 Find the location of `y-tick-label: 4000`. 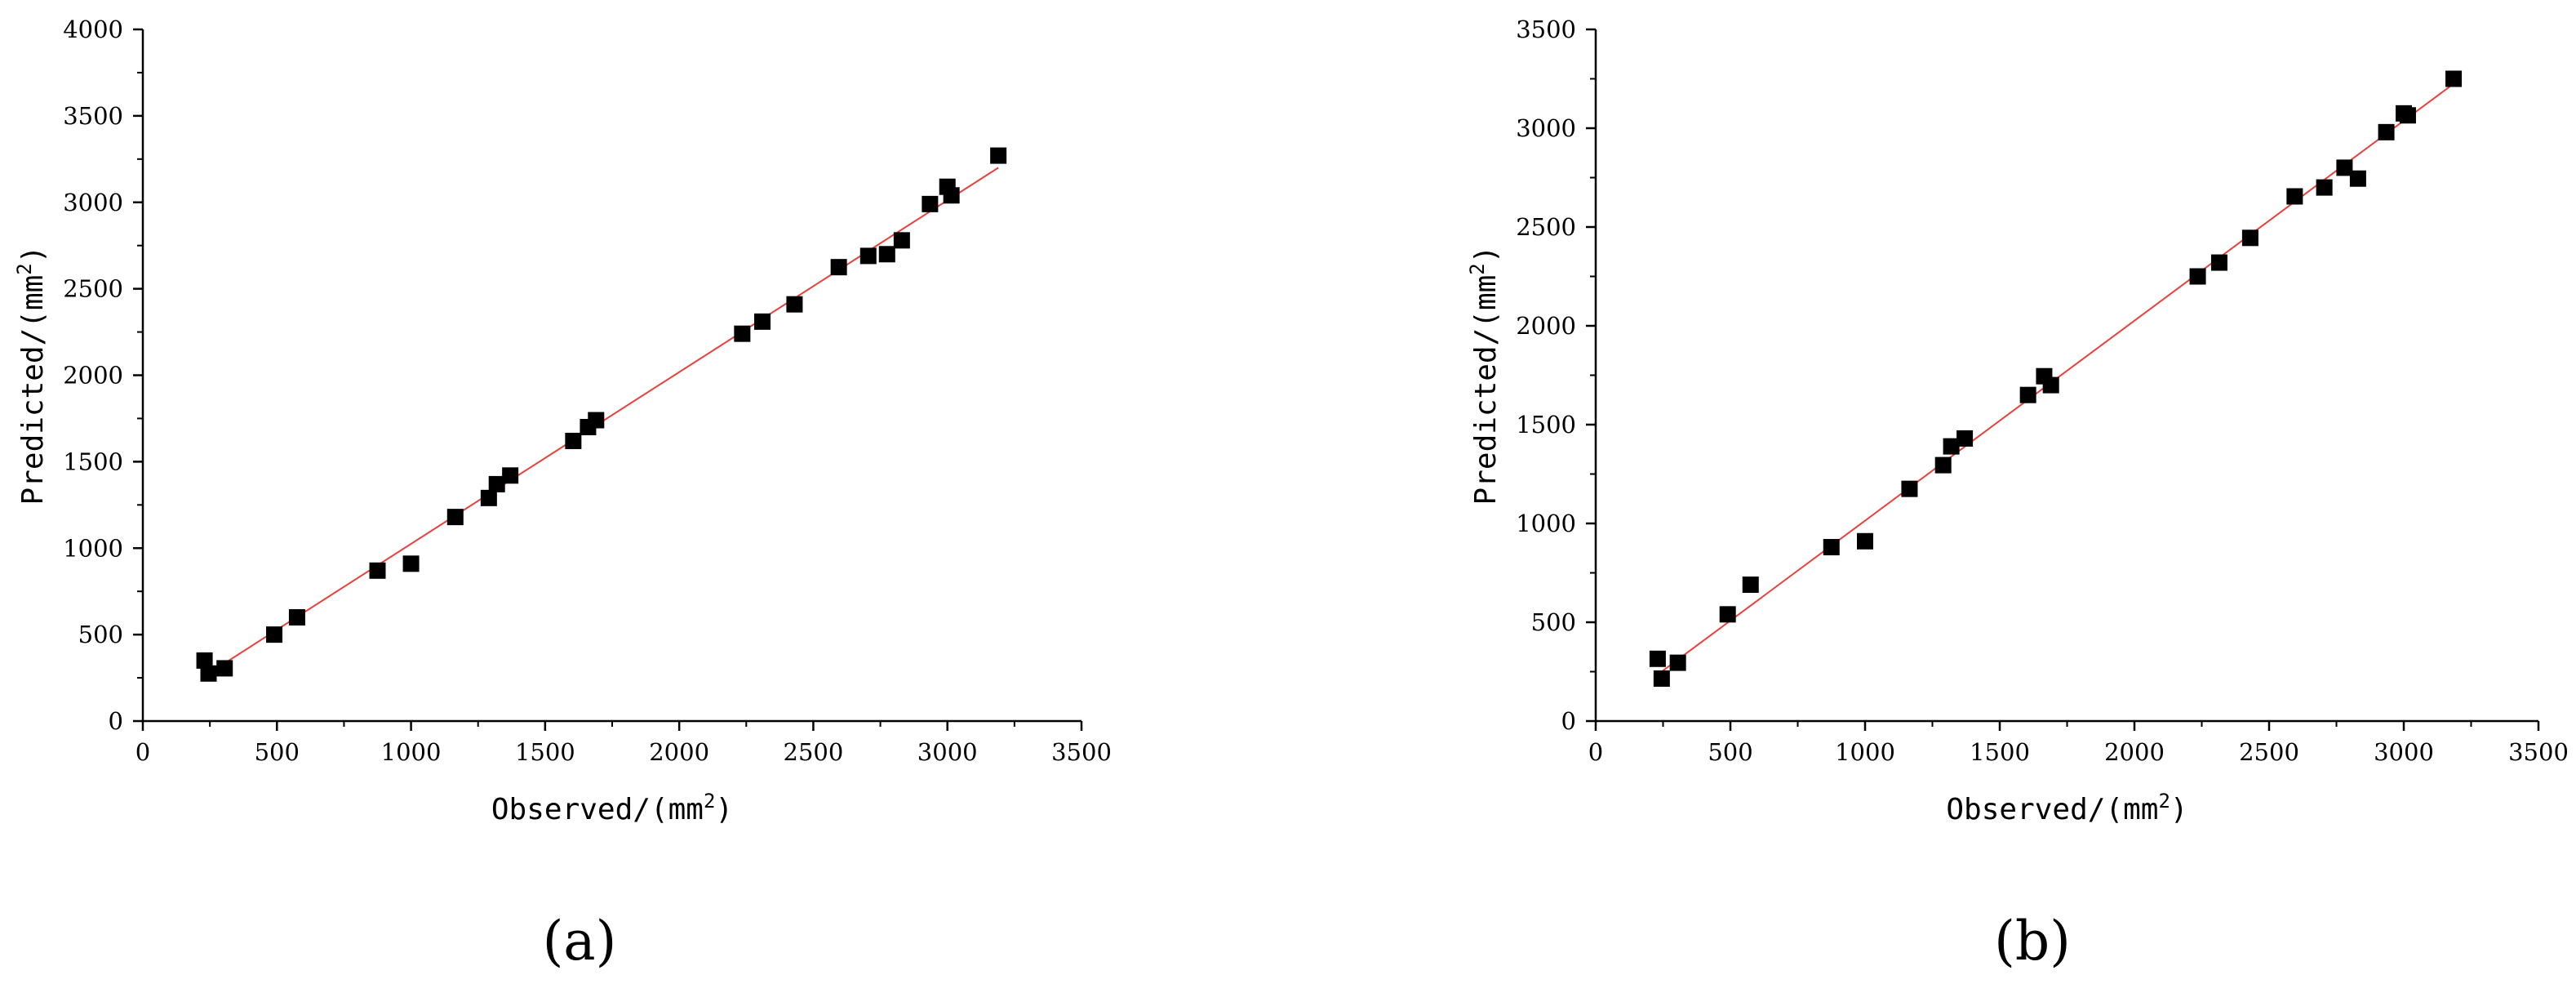

y-tick-label: 4000 is located at coordinates (93, 29).